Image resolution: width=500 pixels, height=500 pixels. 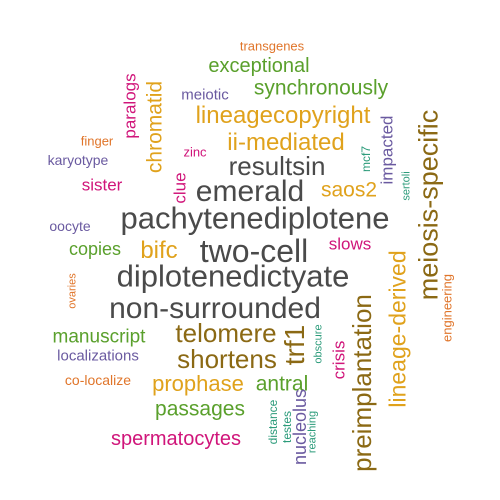 I want to click on word-reaching: reaching, so click(x=312, y=432).